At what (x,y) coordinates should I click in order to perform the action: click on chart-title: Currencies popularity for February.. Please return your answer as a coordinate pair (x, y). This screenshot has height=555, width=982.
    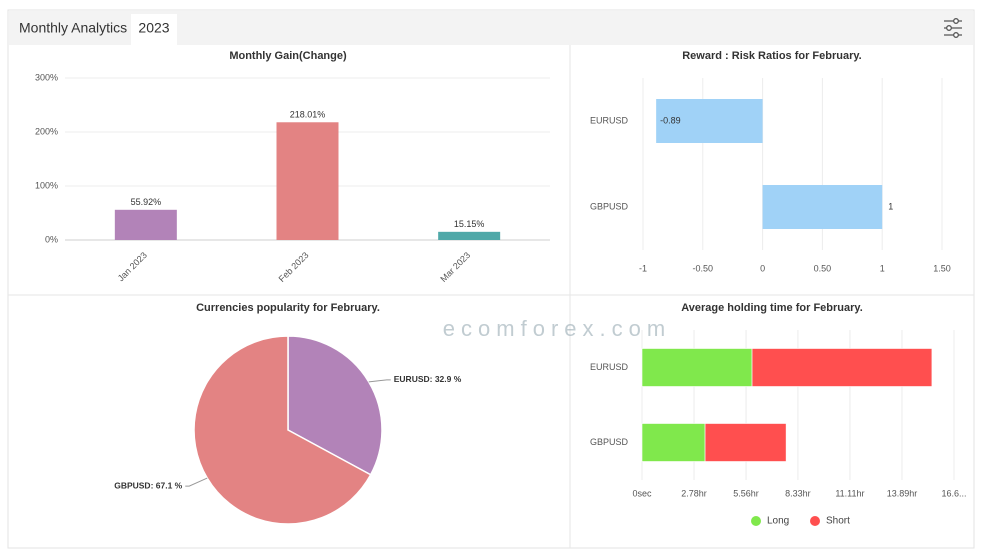
    Looking at the image, I should click on (288, 308).